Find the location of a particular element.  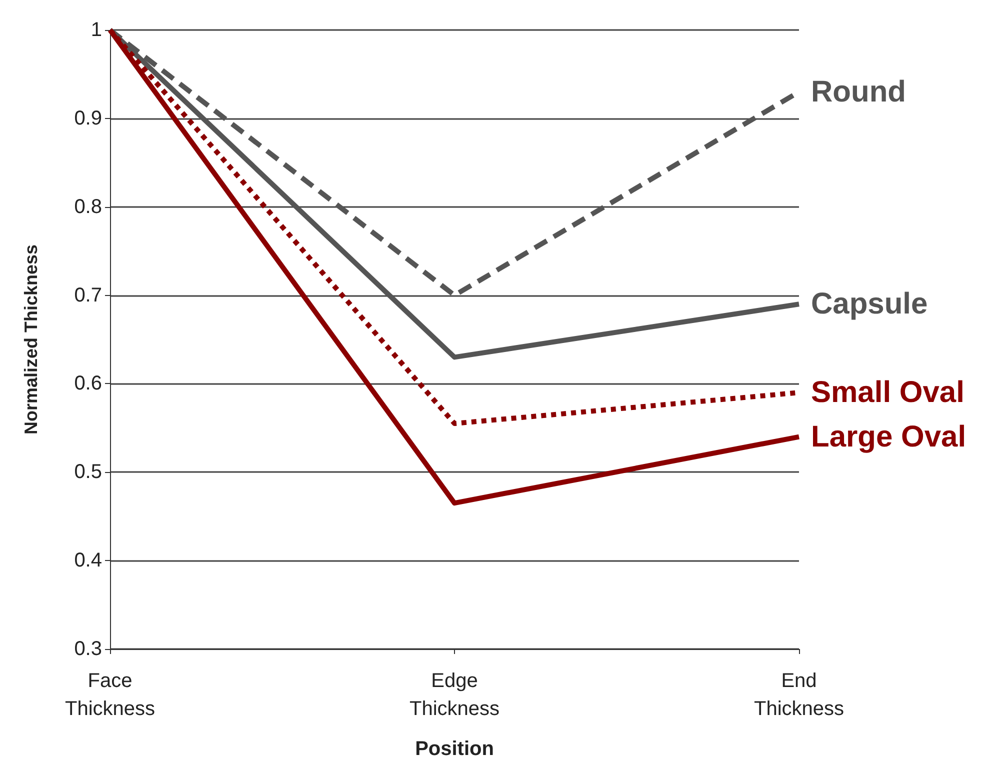

x-tick-label: End Thickness is located at coordinates (799, 695).